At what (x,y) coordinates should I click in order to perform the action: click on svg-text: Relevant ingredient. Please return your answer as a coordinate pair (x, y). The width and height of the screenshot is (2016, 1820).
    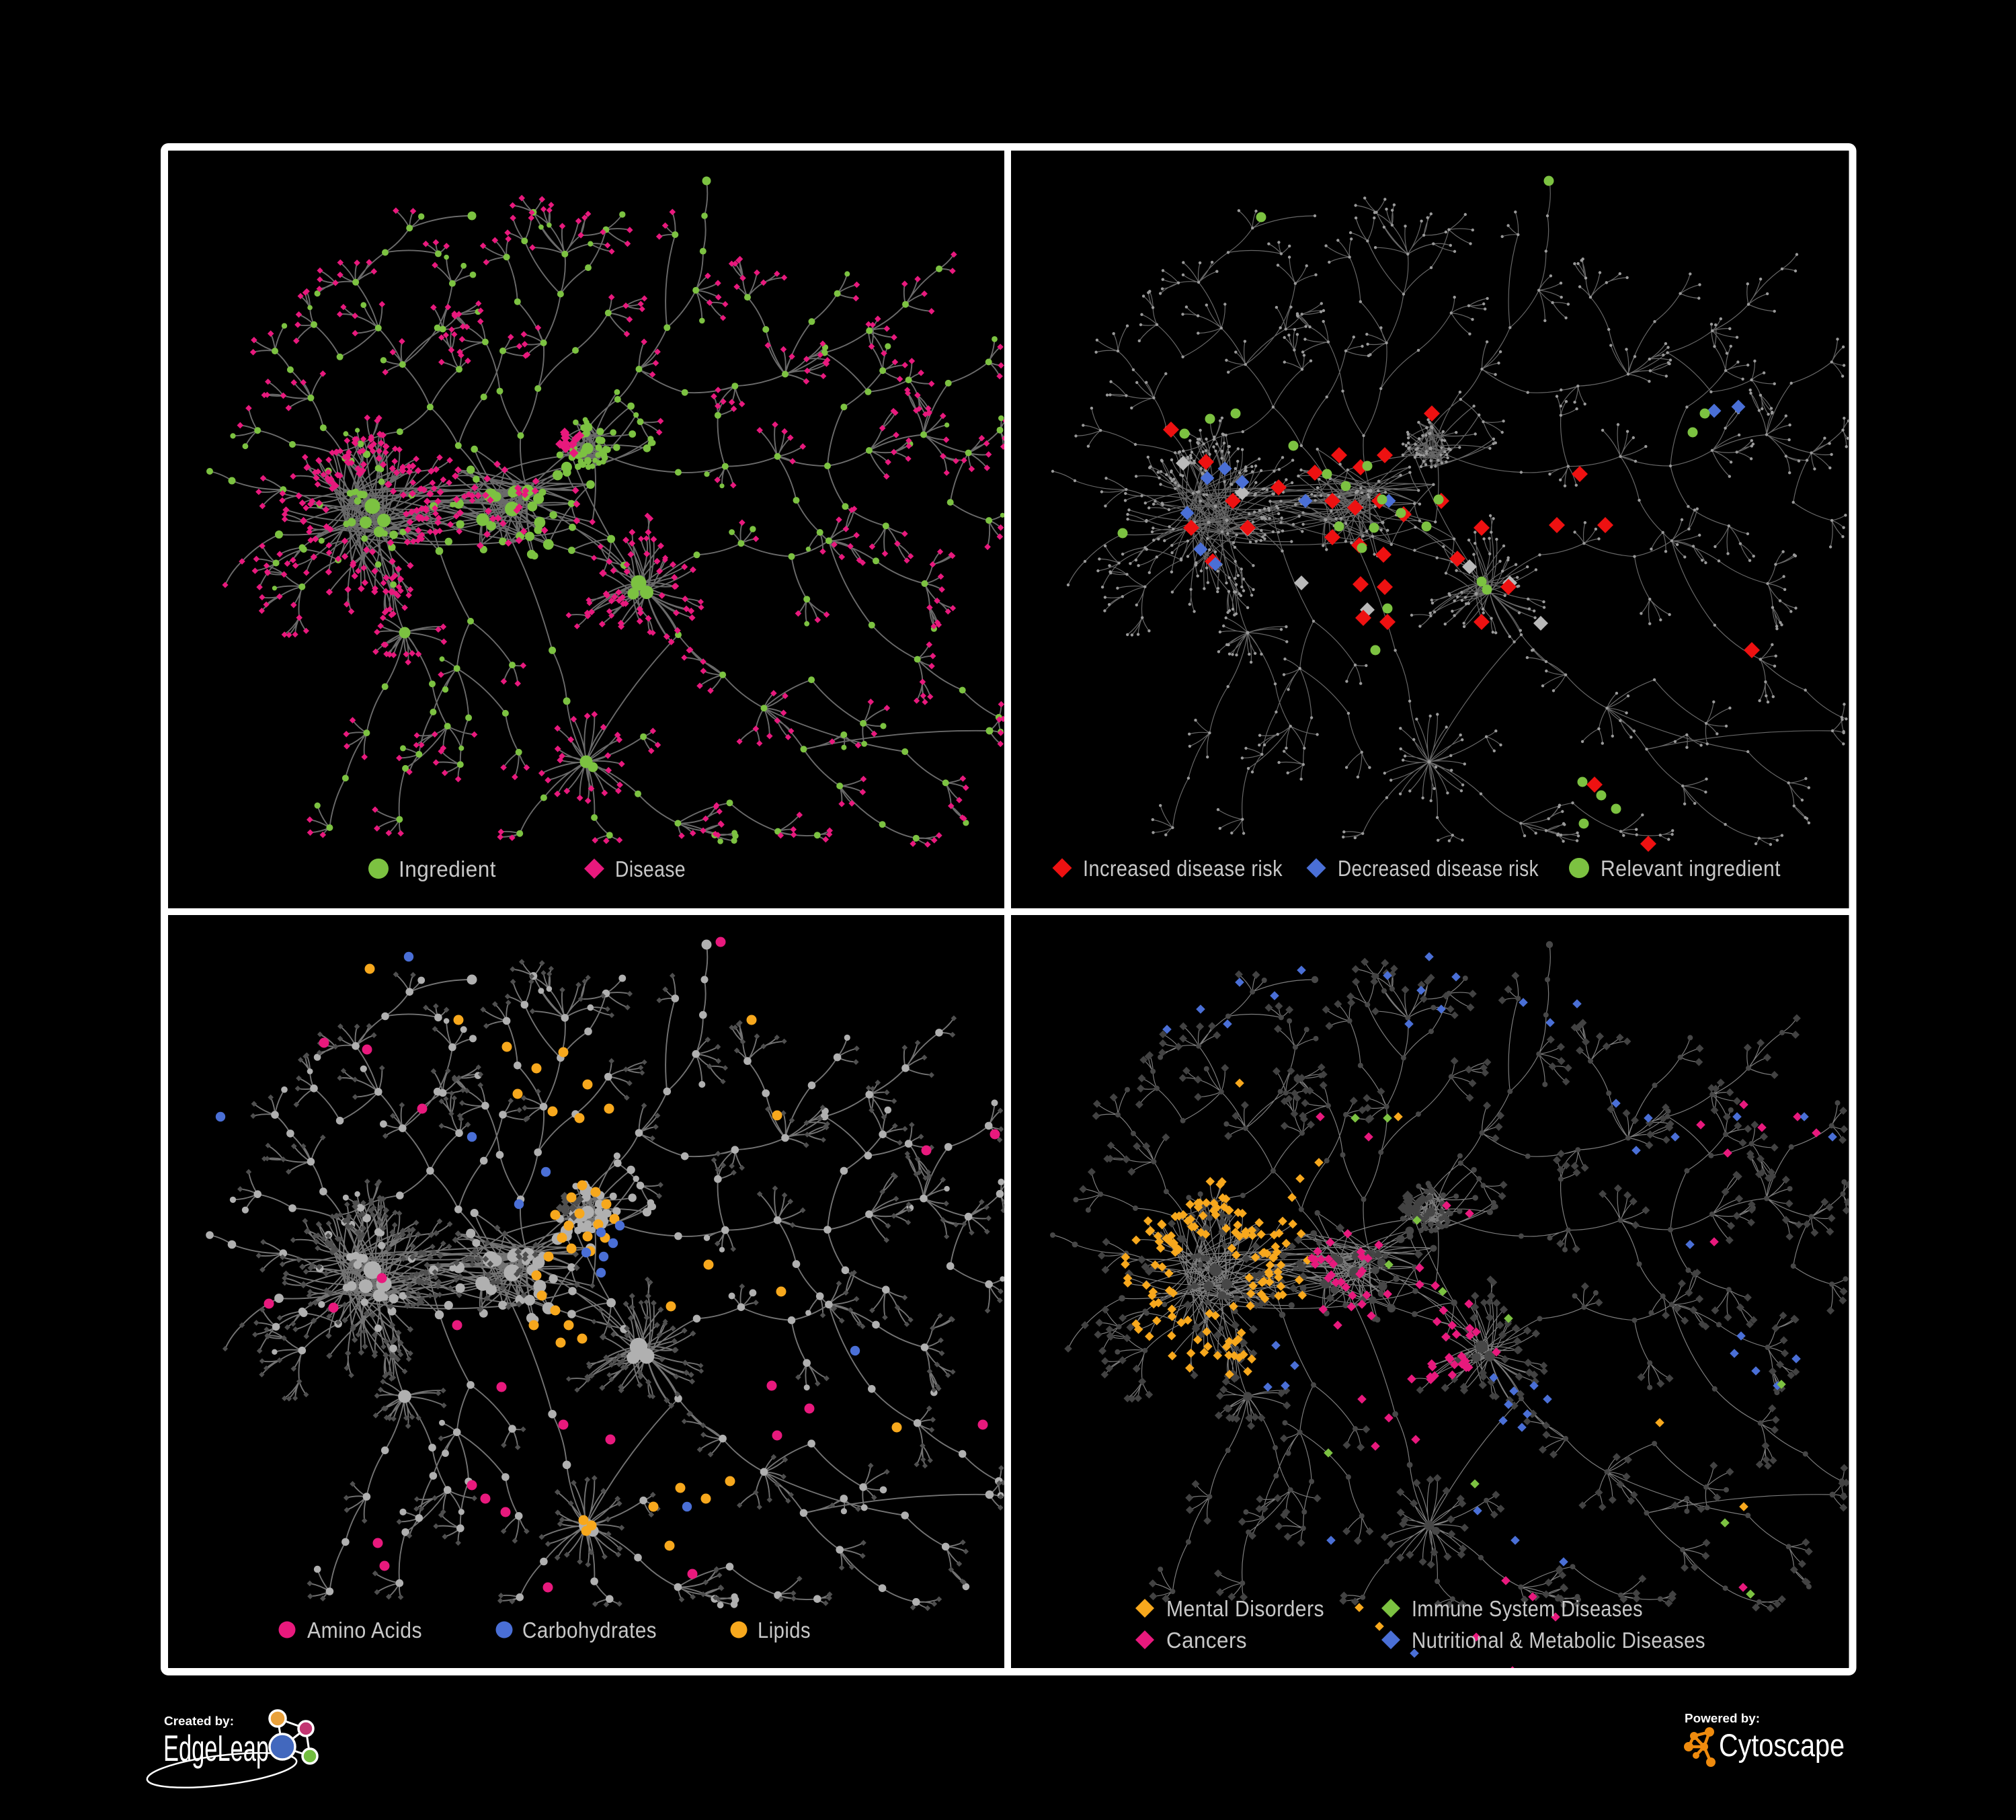
    Looking at the image, I should click on (1691, 868).